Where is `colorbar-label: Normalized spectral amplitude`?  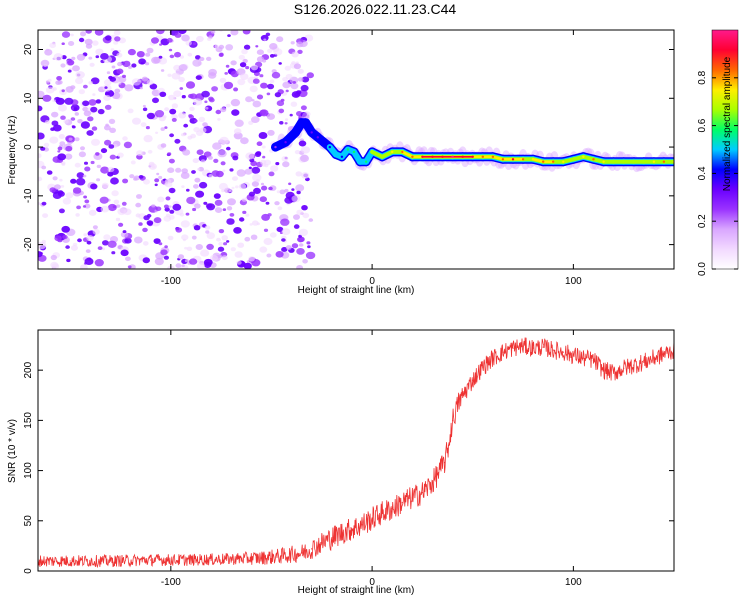 colorbar-label: Normalized spectral amplitude is located at coordinates (727, 123).